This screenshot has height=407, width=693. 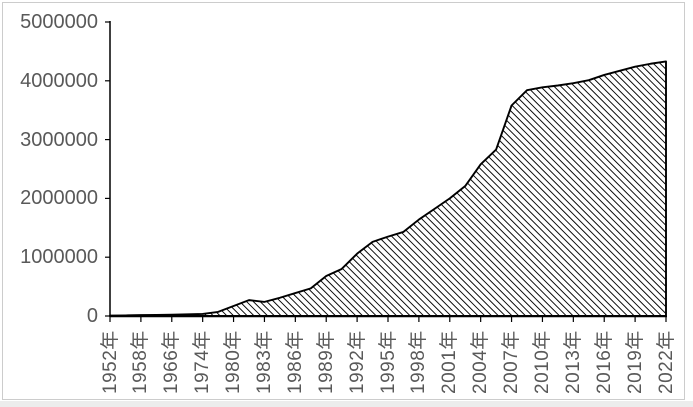 What do you see at coordinates (346, 404) in the screenshot?
I see `page-bottom-margin` at bounding box center [346, 404].